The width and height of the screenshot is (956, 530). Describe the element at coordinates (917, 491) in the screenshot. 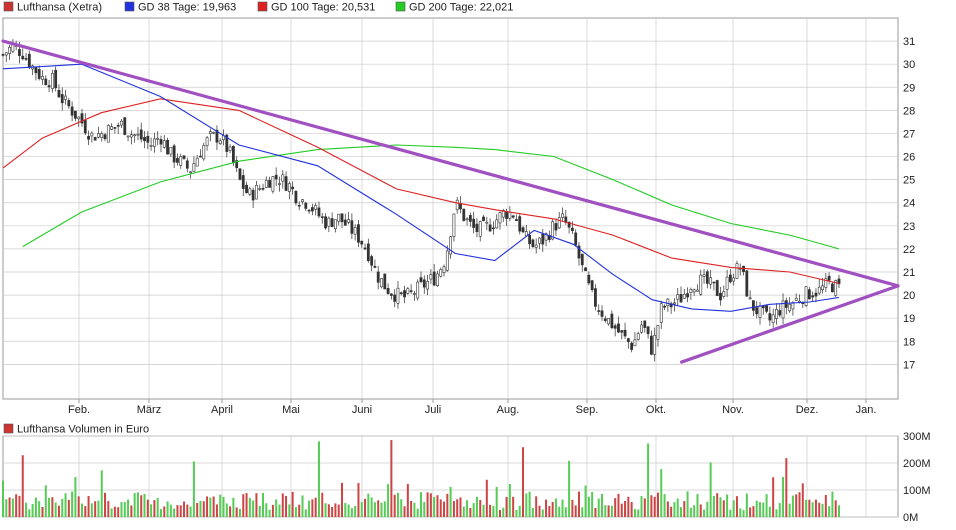

I see `volume-tick-label: 100M` at that location.